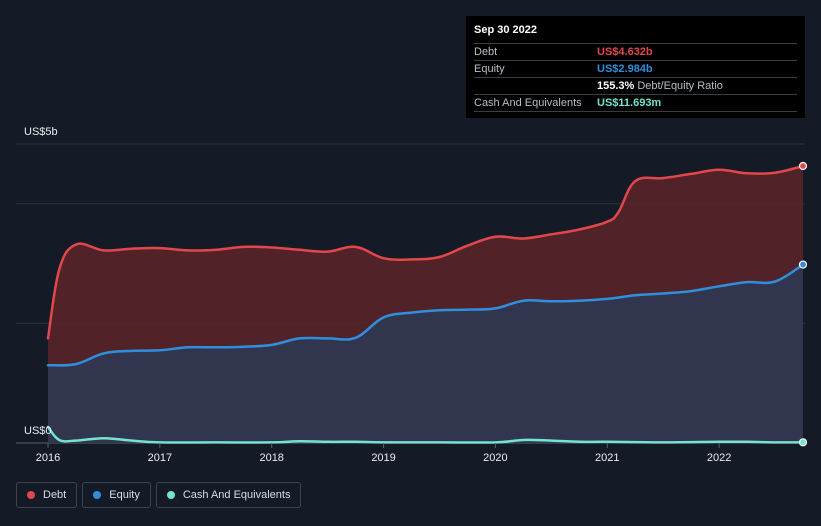  I want to click on legend-item-cash: Cash And Equivalents, so click(228, 495).